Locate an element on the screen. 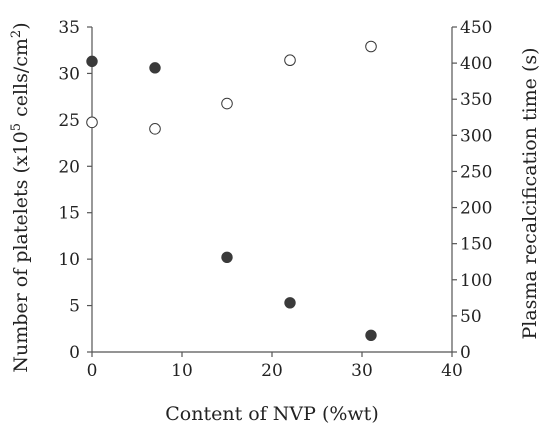  x-tick-label: 30 is located at coordinates (362, 371).